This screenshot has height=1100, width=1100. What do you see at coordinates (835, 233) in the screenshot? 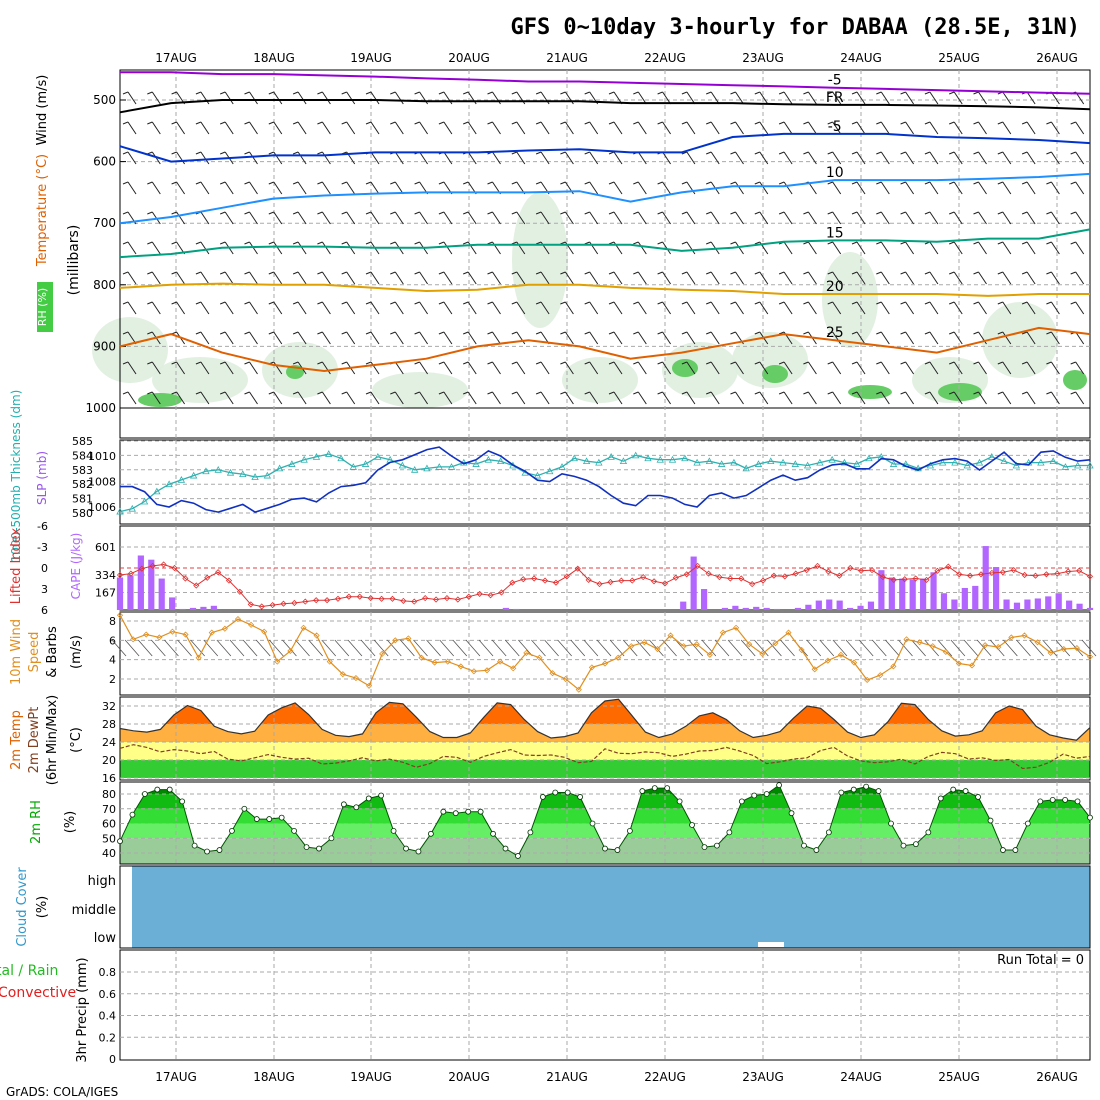
I see `contour-label: 15` at bounding box center [835, 233].